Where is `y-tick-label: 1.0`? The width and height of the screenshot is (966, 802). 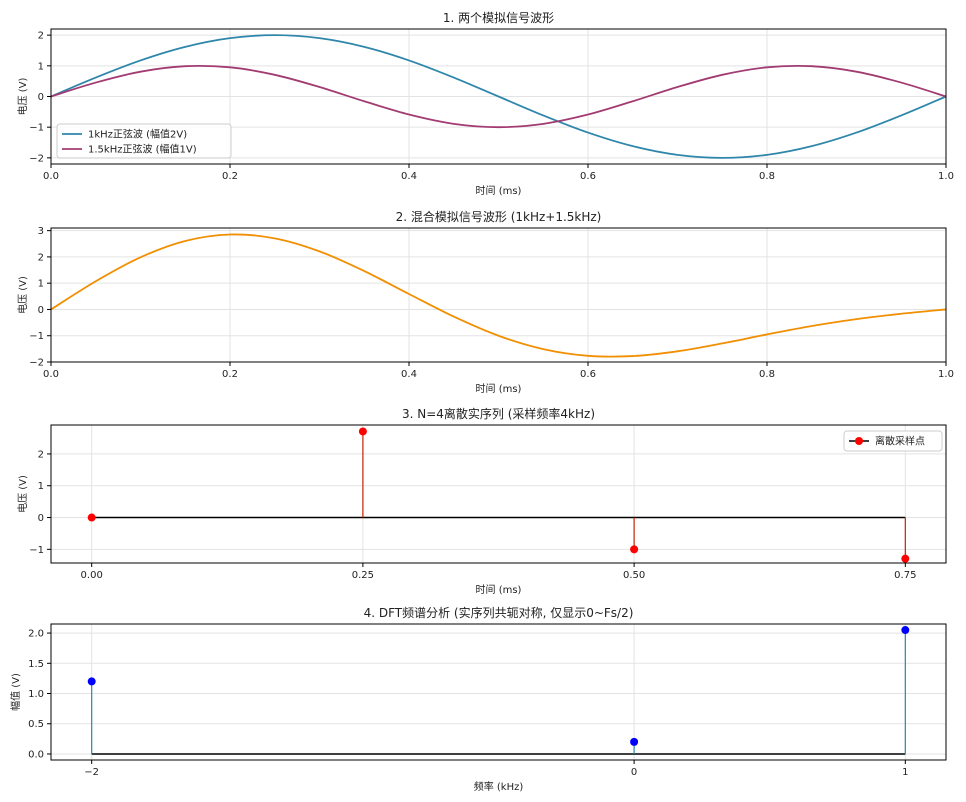
y-tick-label: 1.0 is located at coordinates (36, 694).